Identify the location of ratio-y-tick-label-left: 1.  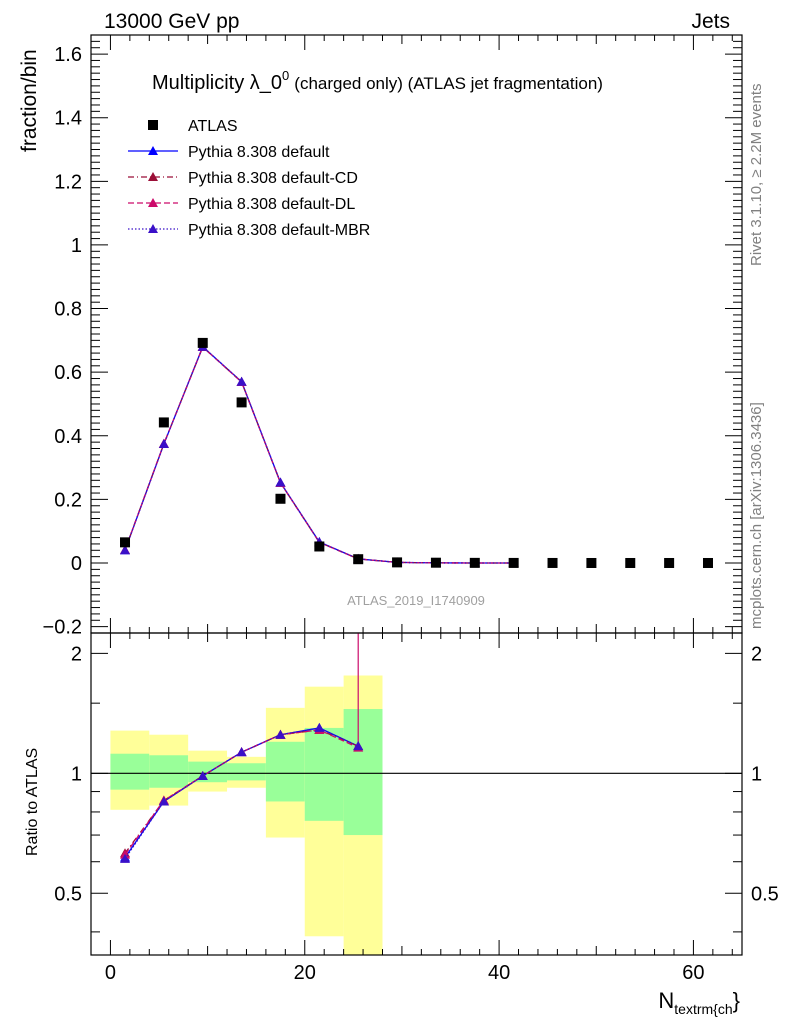
(76, 774).